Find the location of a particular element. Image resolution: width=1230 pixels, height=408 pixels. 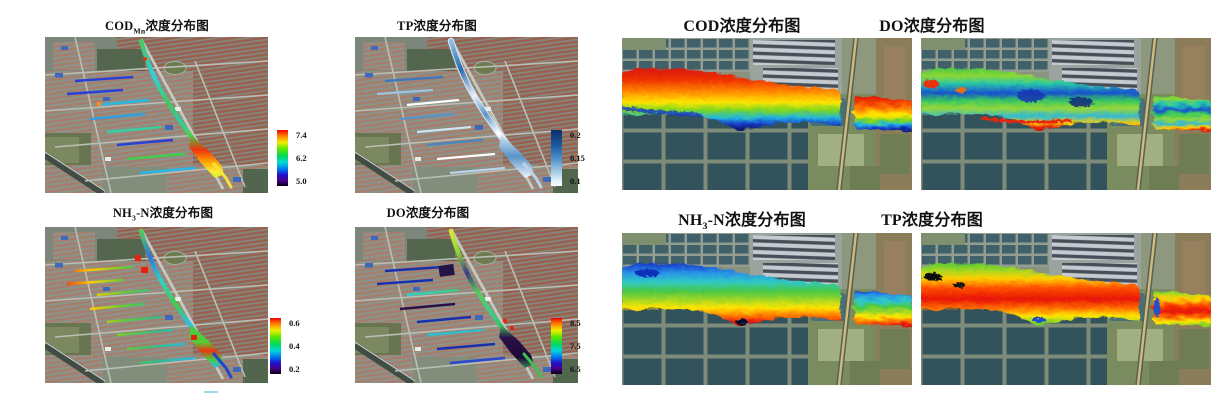

tick-high: 8.5 is located at coordinates (575, 323).